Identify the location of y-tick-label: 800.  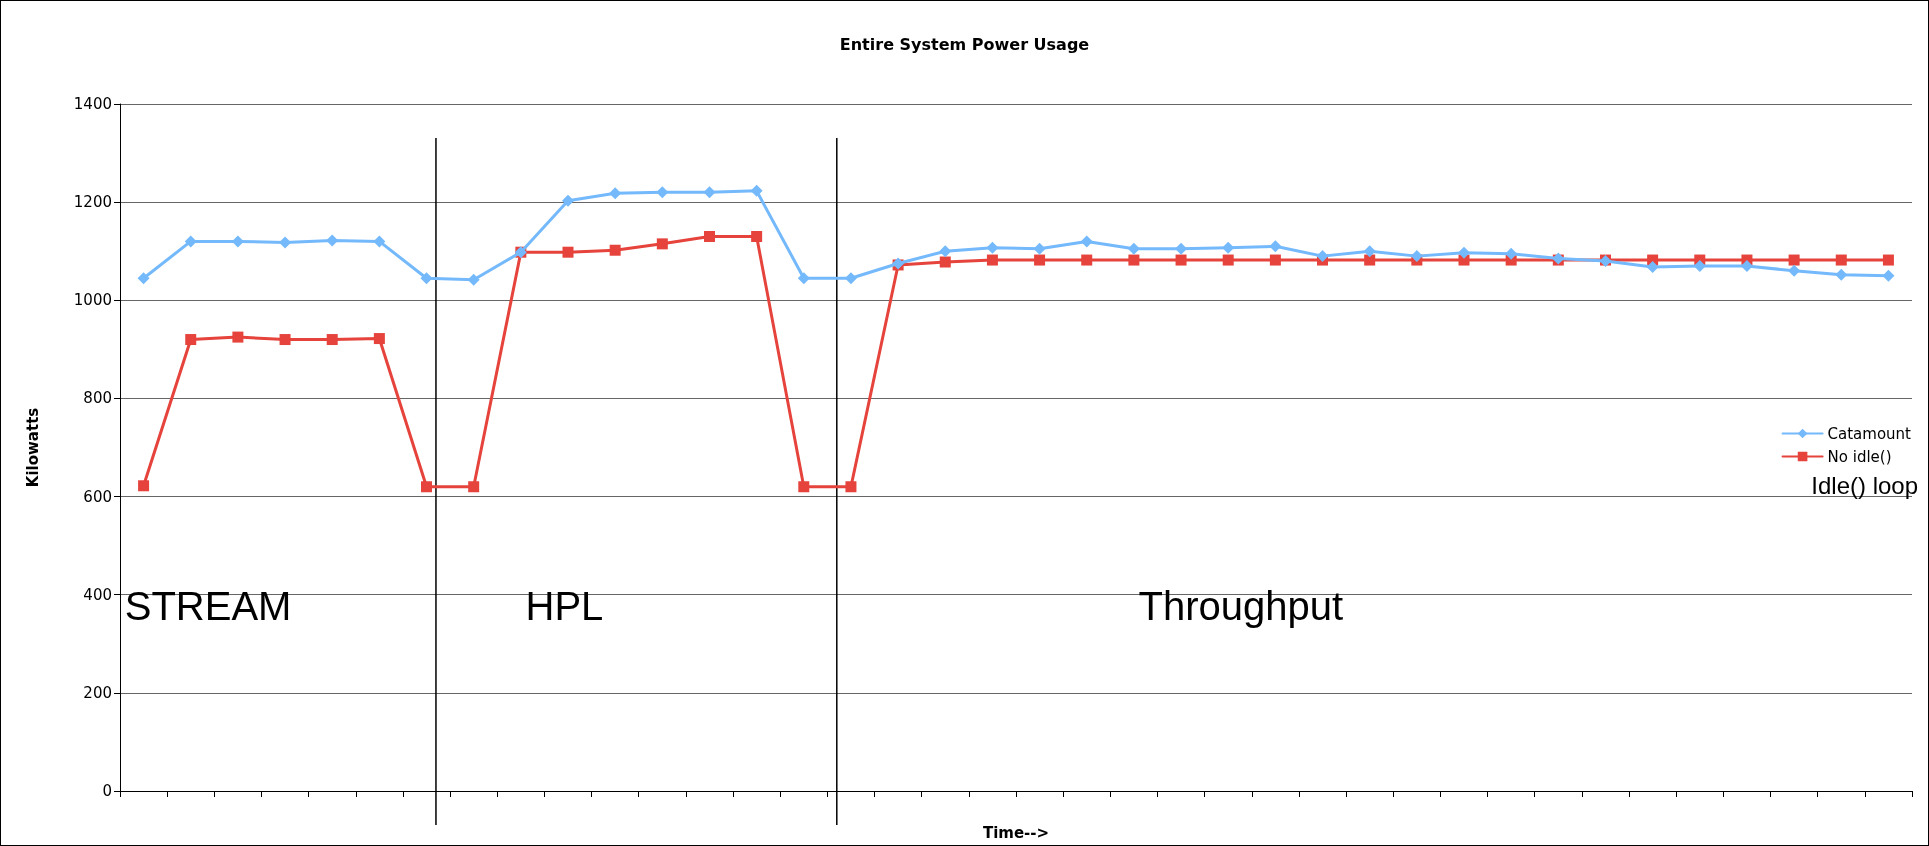
(97, 398).